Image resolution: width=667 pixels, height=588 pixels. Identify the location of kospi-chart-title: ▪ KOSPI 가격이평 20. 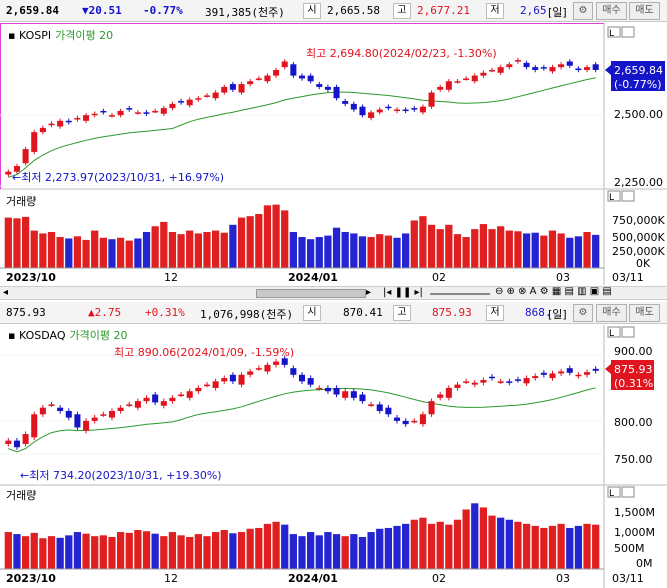
(60, 35).